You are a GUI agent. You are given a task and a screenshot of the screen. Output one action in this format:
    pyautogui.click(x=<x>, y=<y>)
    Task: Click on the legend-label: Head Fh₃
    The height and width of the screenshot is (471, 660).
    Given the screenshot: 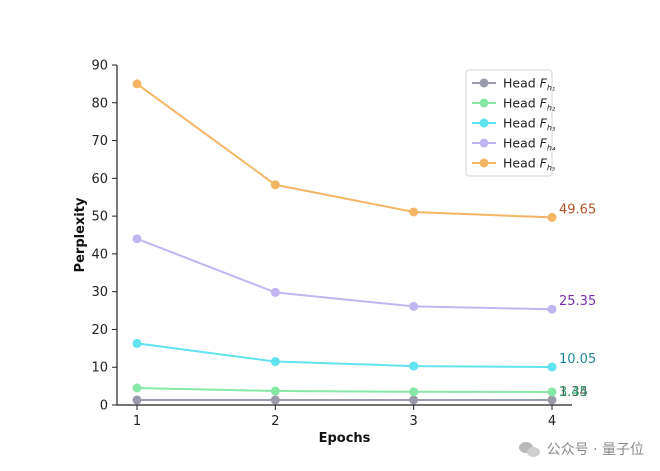 What is the action you would take?
    pyautogui.click(x=529, y=124)
    